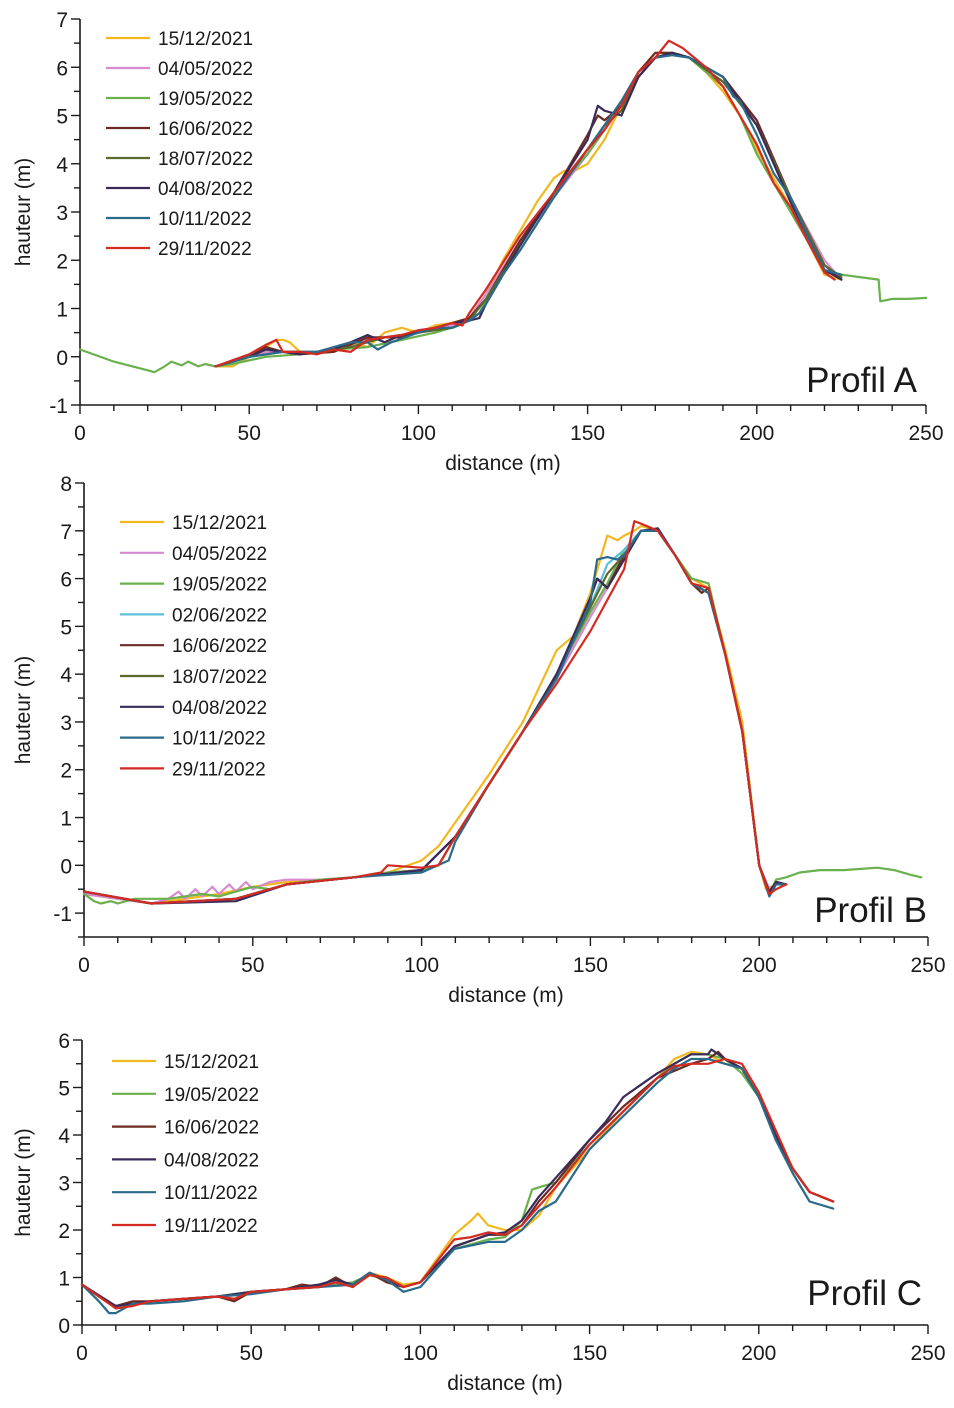  What do you see at coordinates (862, 380) in the screenshot?
I see `profile-label: Profil A` at bounding box center [862, 380].